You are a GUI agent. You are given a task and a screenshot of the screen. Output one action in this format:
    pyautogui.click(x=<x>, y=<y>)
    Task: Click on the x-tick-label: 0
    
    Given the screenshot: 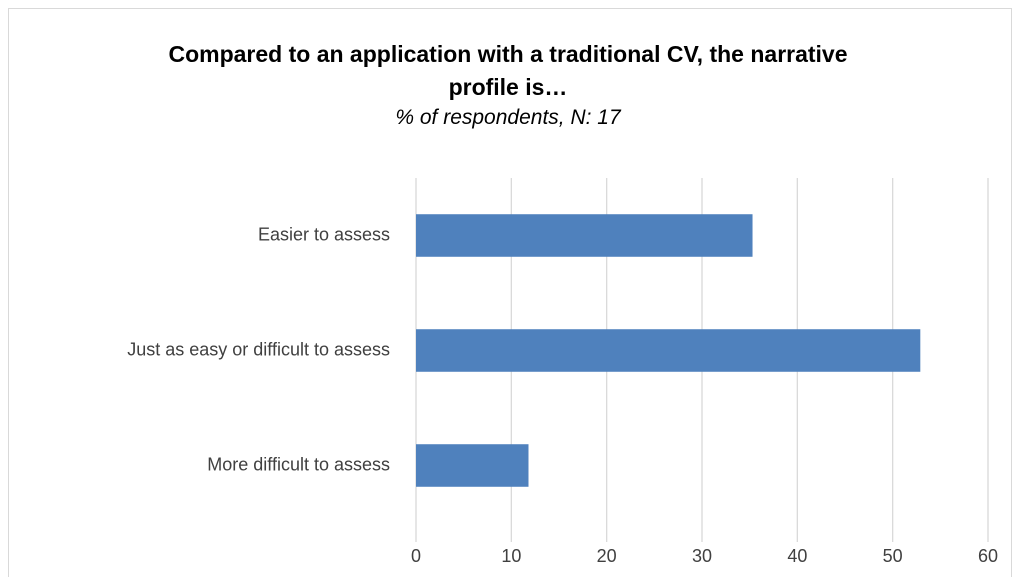 What is the action you would take?
    pyautogui.click(x=416, y=556)
    